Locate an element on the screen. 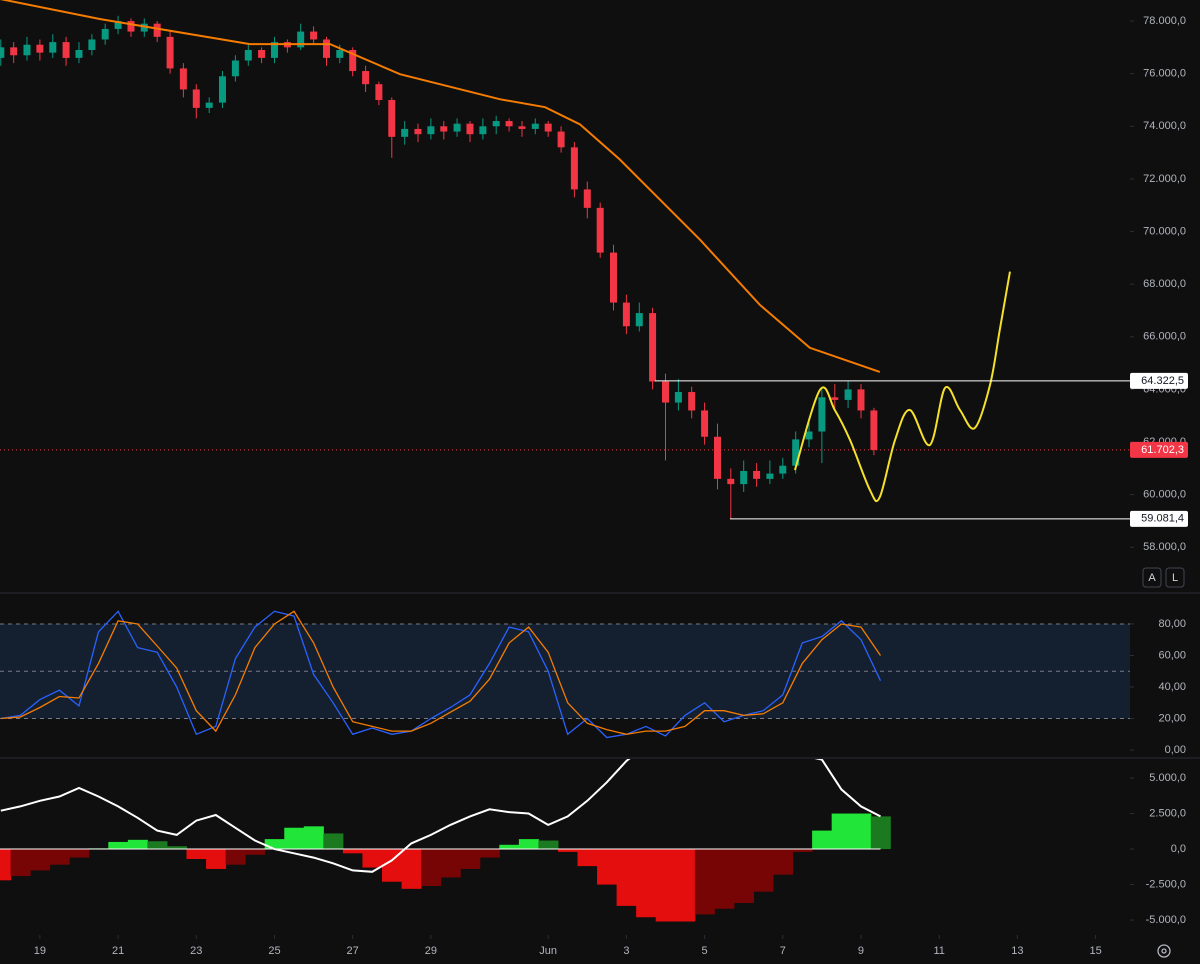 This screenshot has width=1200, height=964. y-tick-label: 76.000,0 is located at coordinates (1164, 74).